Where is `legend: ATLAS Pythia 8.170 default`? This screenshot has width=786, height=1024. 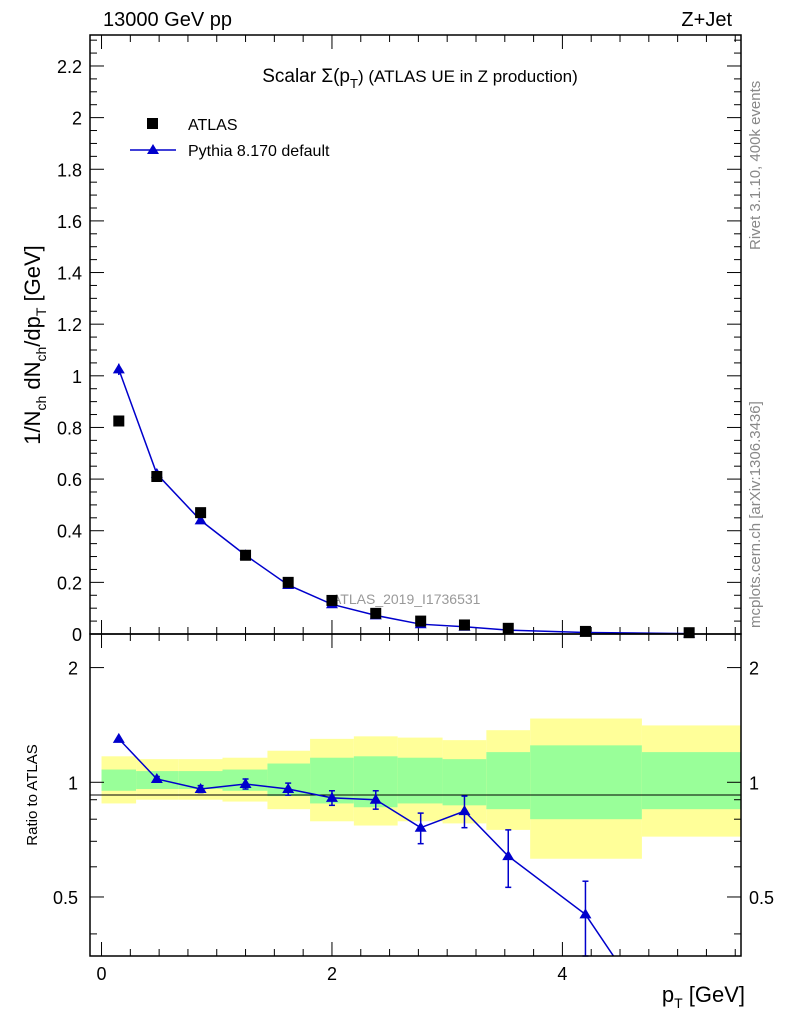 legend: ATLAS Pythia 8.170 default is located at coordinates (230, 138).